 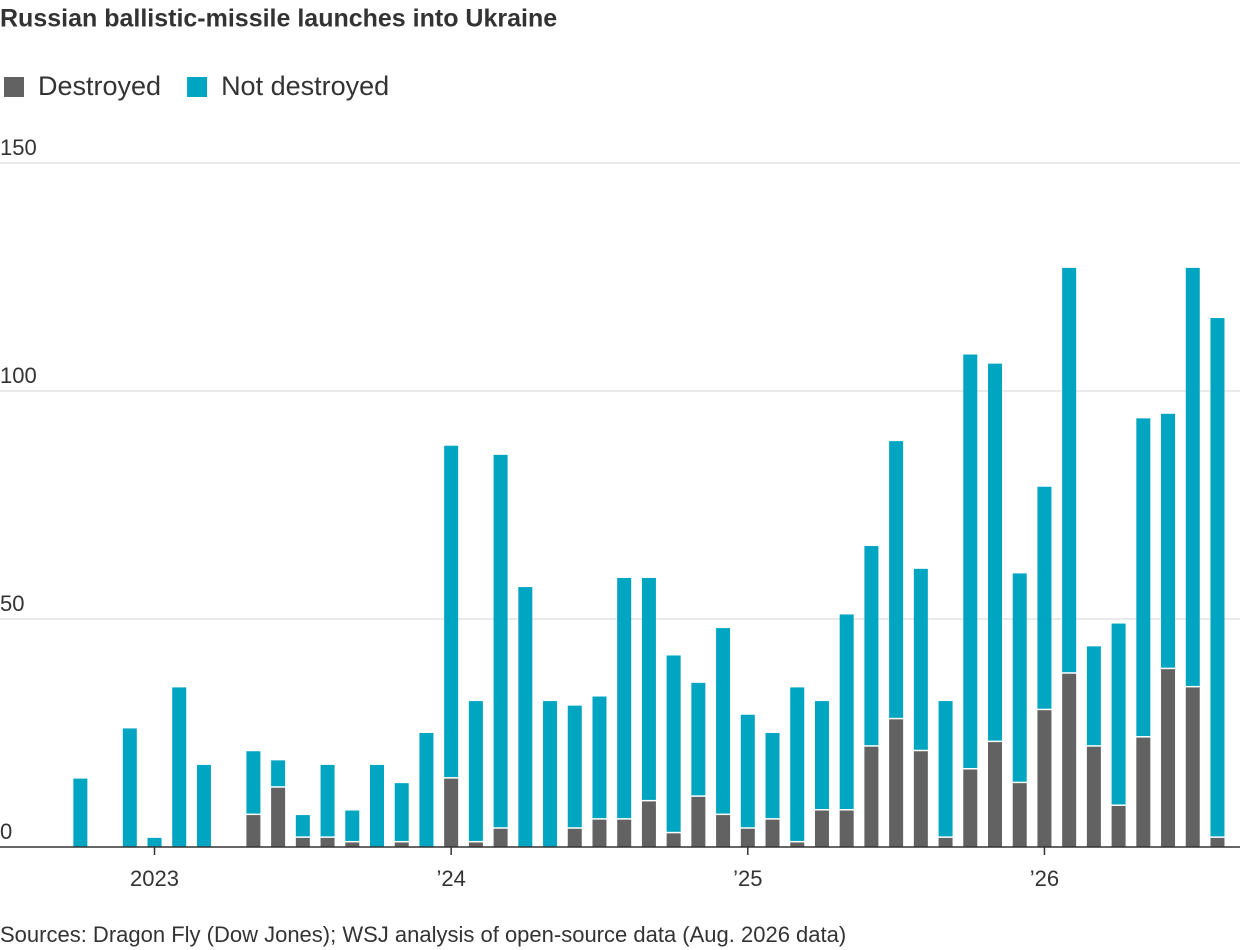 I want to click on x-tick-label: ’26, so click(x=1044, y=878).